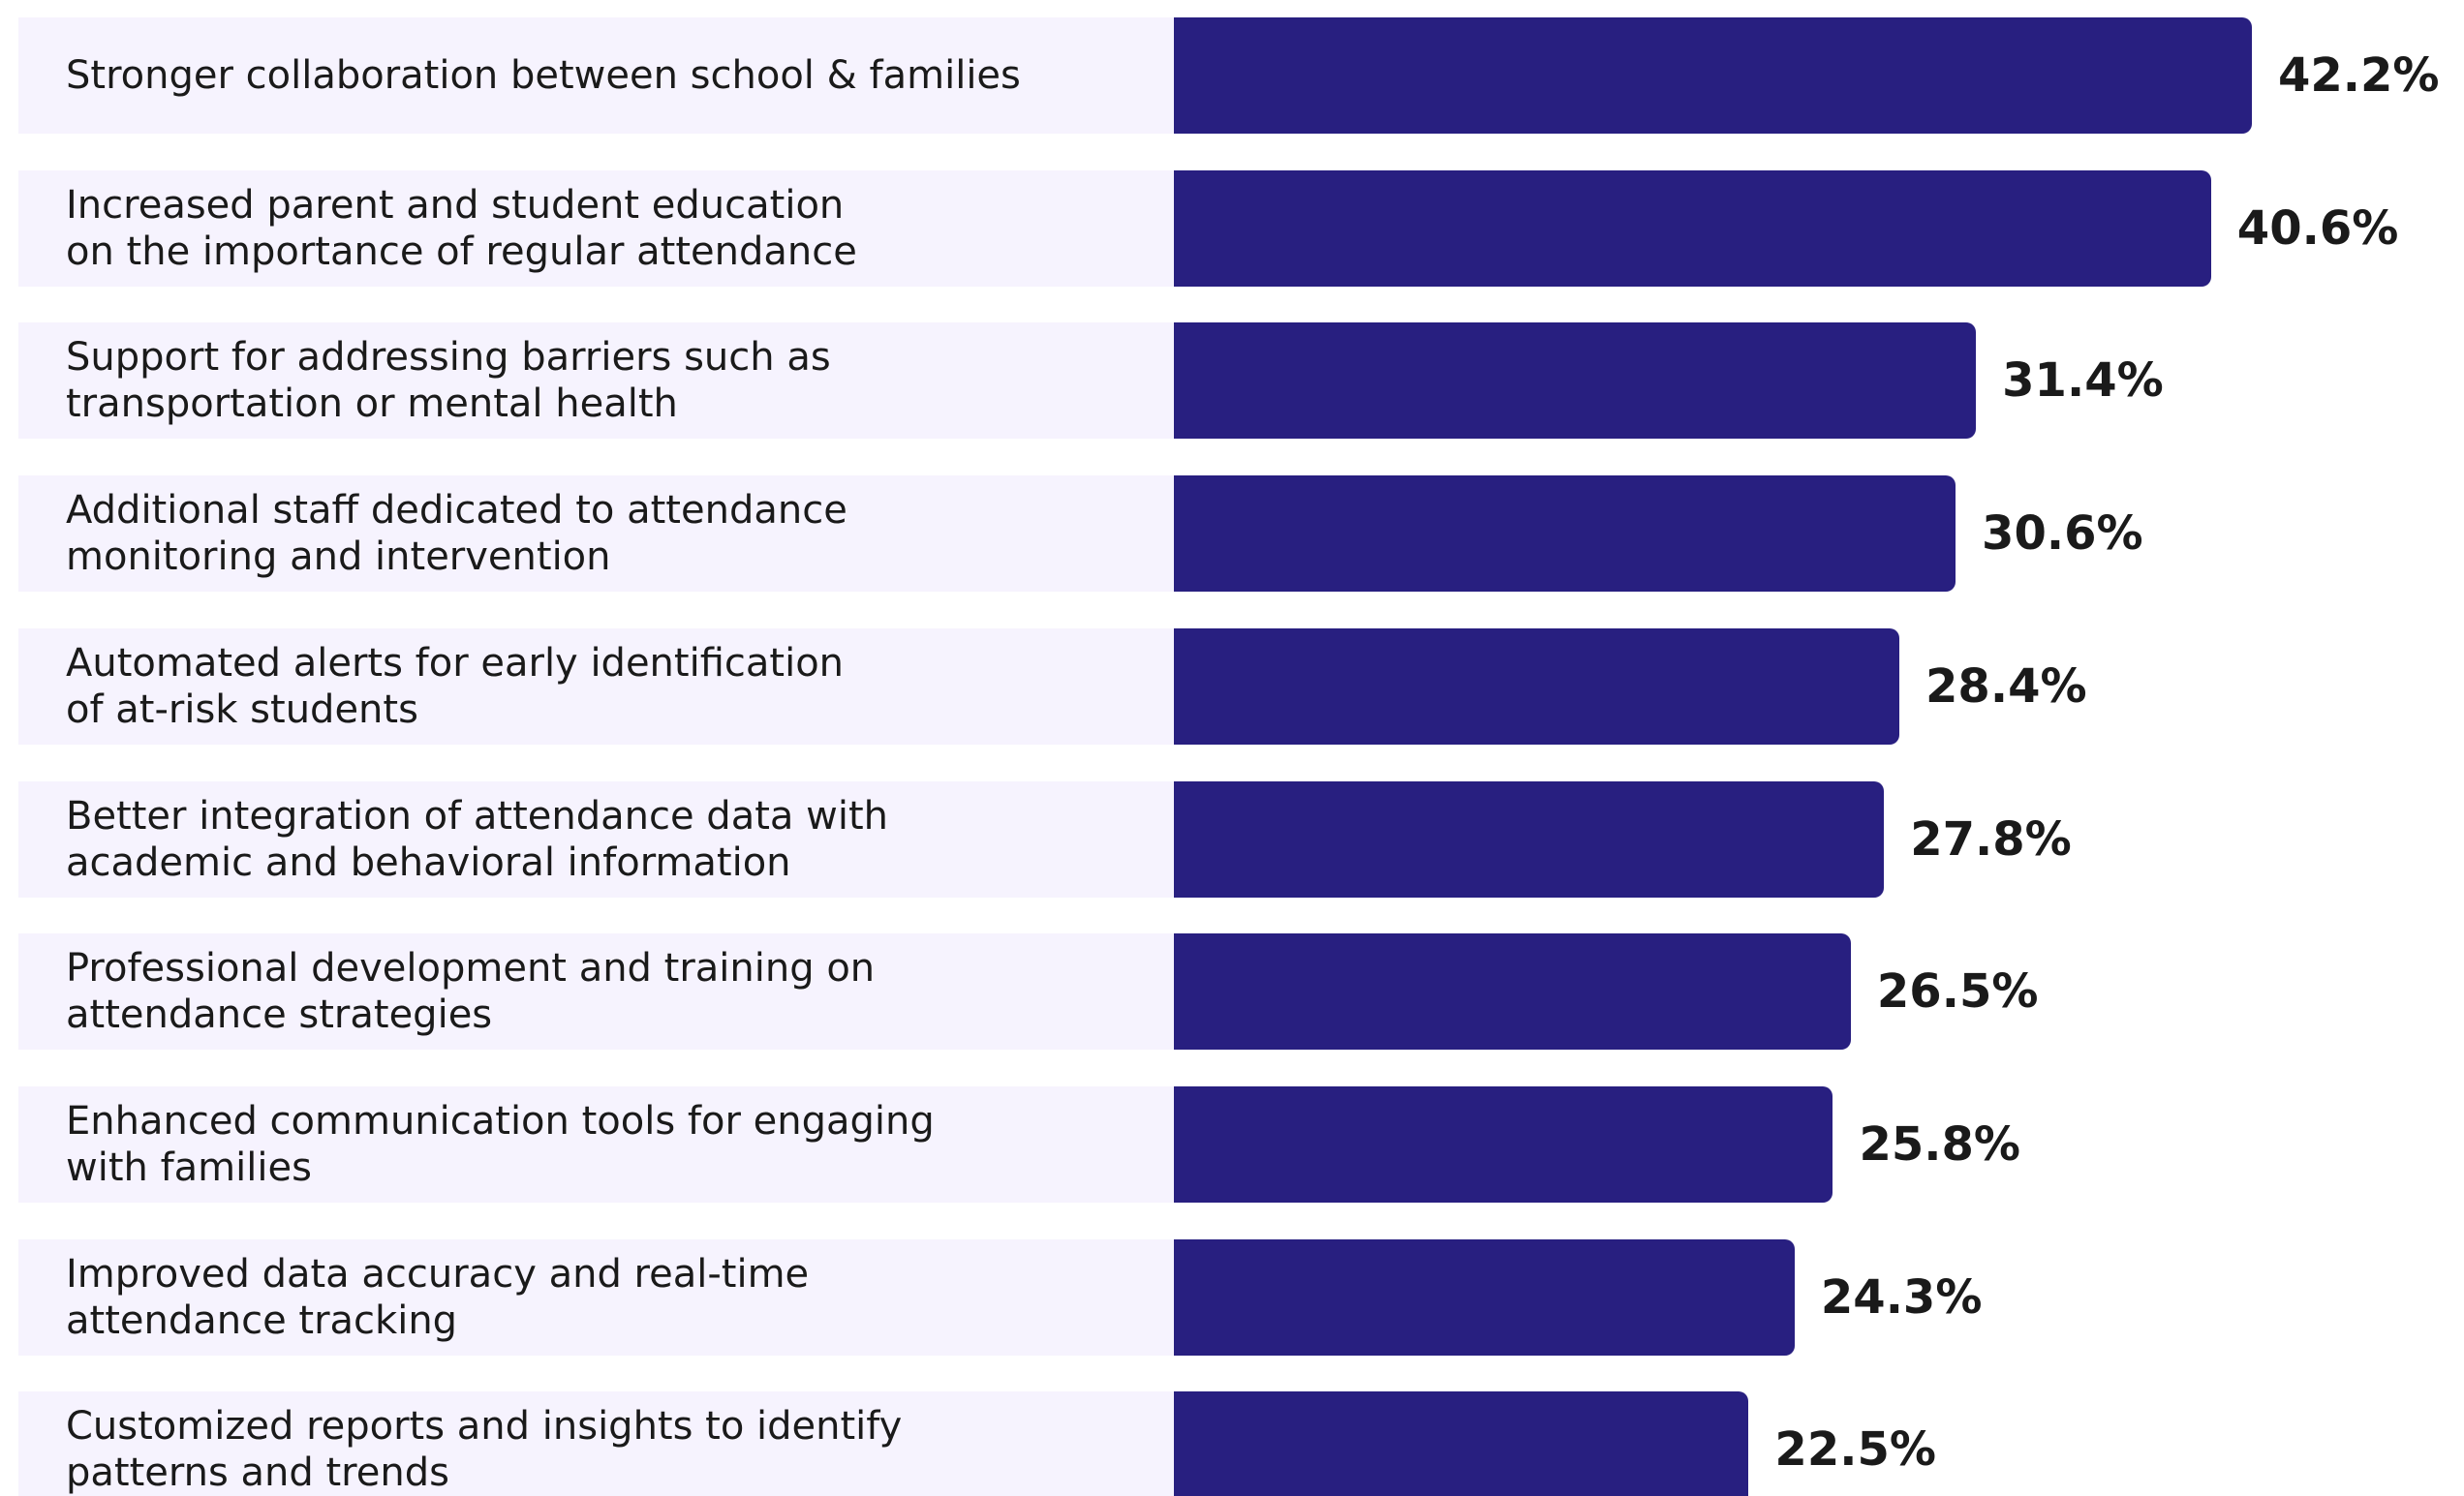  I want to click on value-label: 30.6%, so click(2062, 534).